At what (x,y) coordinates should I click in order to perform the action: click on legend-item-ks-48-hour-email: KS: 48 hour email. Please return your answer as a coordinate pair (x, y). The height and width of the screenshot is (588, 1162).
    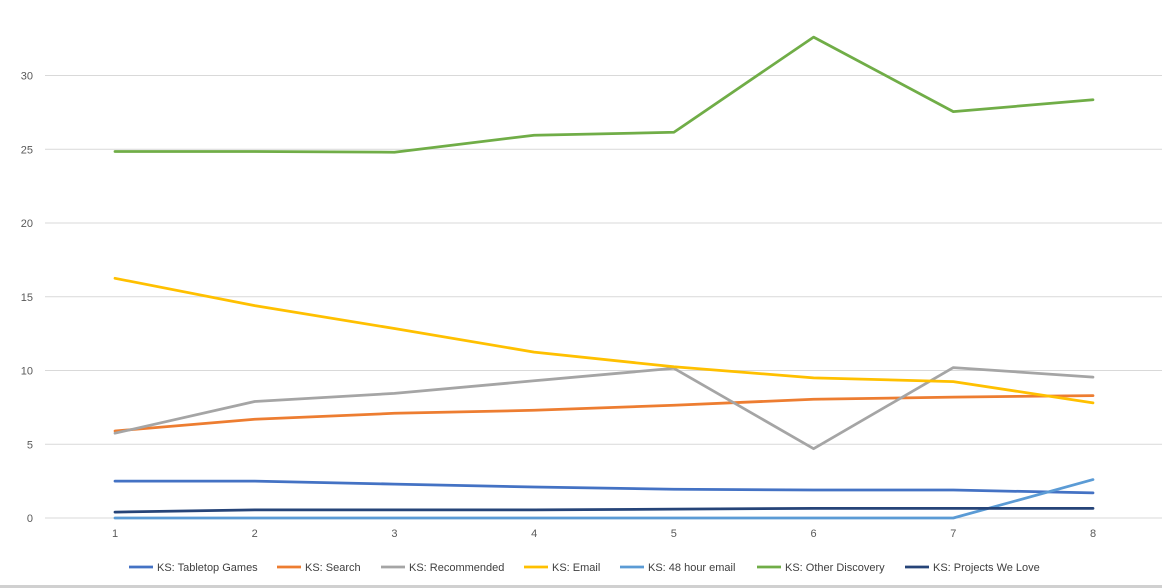
    Looking at the image, I should click on (677, 568).